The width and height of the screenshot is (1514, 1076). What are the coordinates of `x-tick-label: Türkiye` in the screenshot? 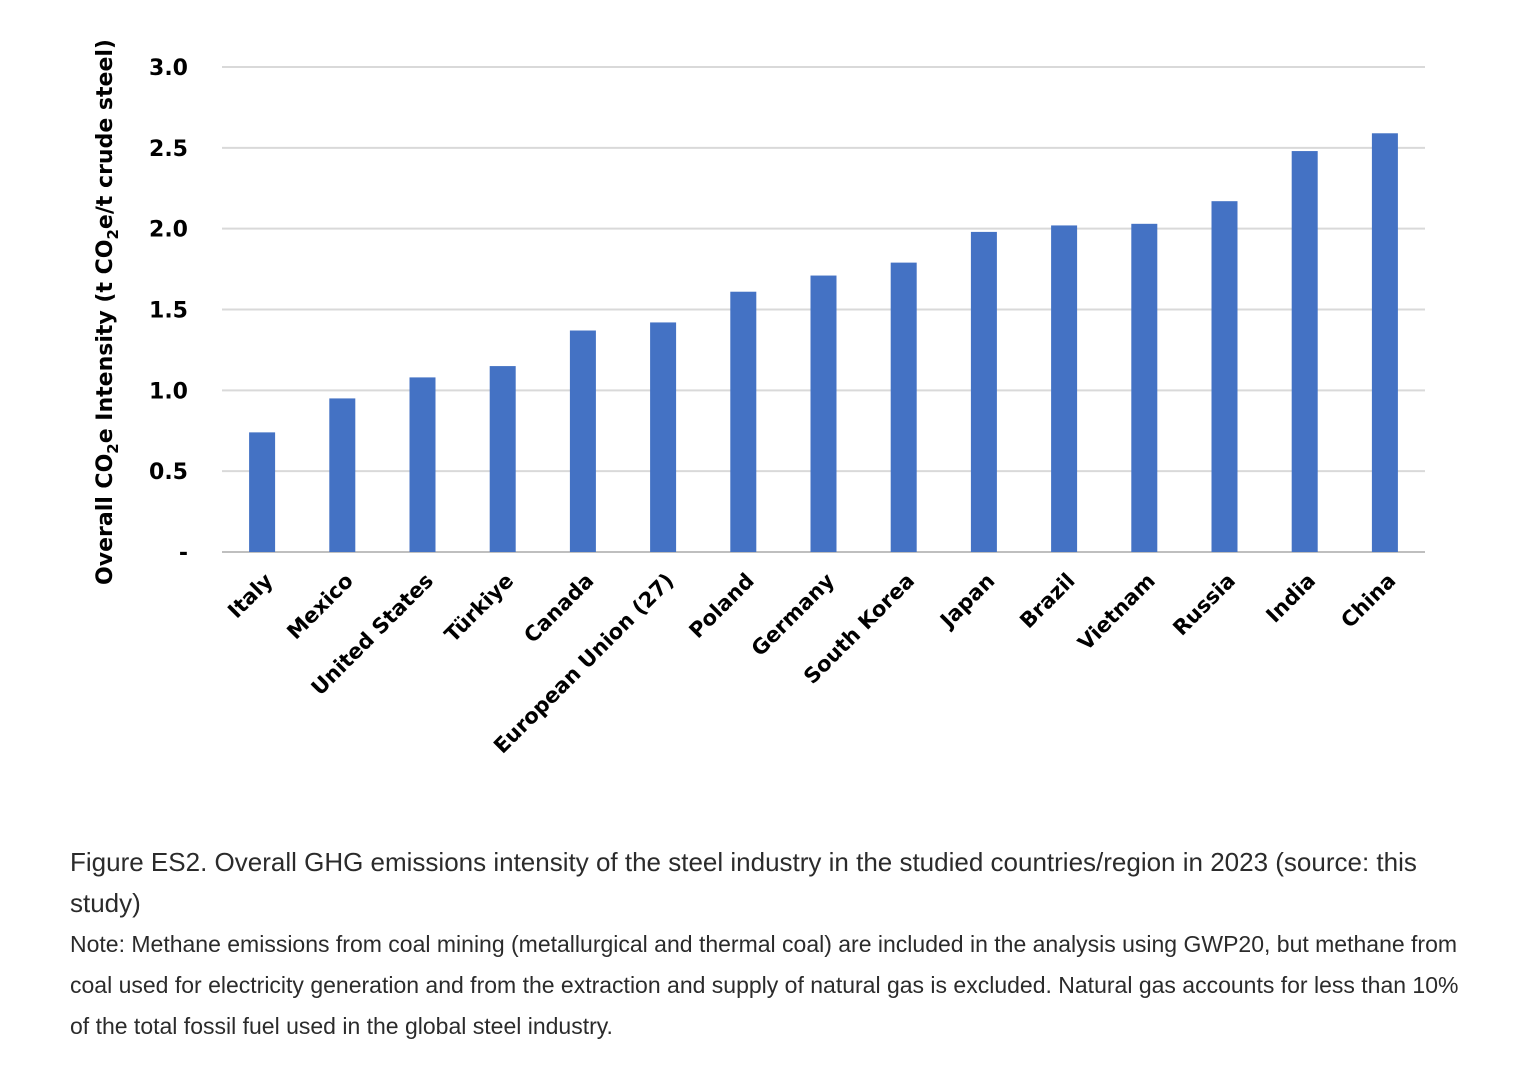 It's located at (479, 608).